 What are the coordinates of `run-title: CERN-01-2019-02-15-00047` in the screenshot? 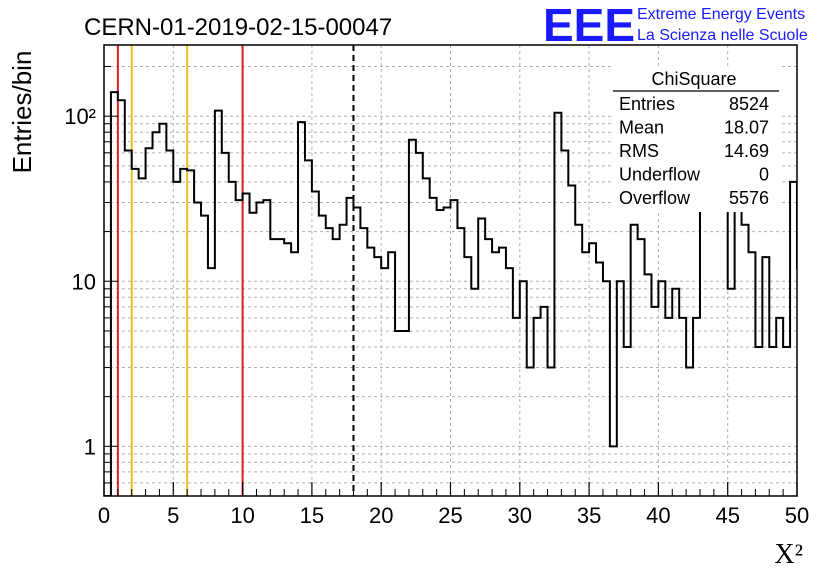 It's located at (238, 27).